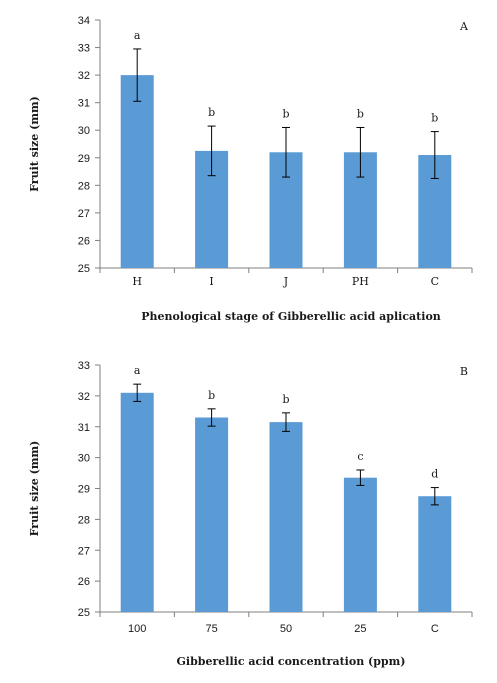 This screenshot has height=683, width=497. What do you see at coordinates (211, 629) in the screenshot?
I see `x-tick-label: 75` at bounding box center [211, 629].